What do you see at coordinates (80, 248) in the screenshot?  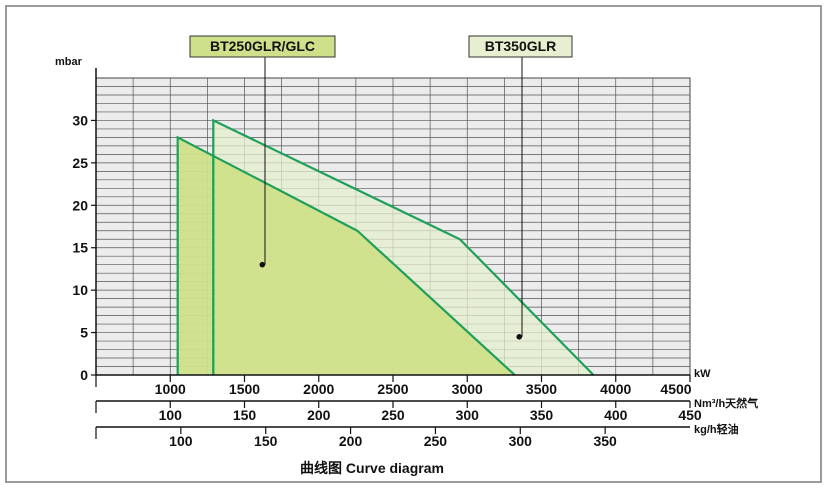 I see `y-tick-label: 15` at bounding box center [80, 248].